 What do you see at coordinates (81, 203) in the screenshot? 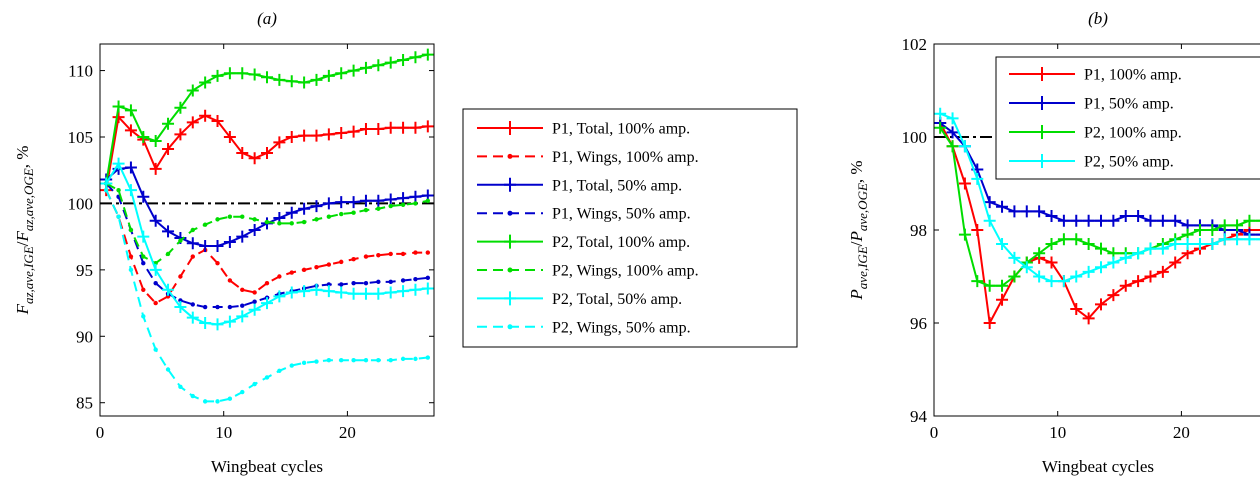
I see `y-tick-label: 100` at bounding box center [81, 203].